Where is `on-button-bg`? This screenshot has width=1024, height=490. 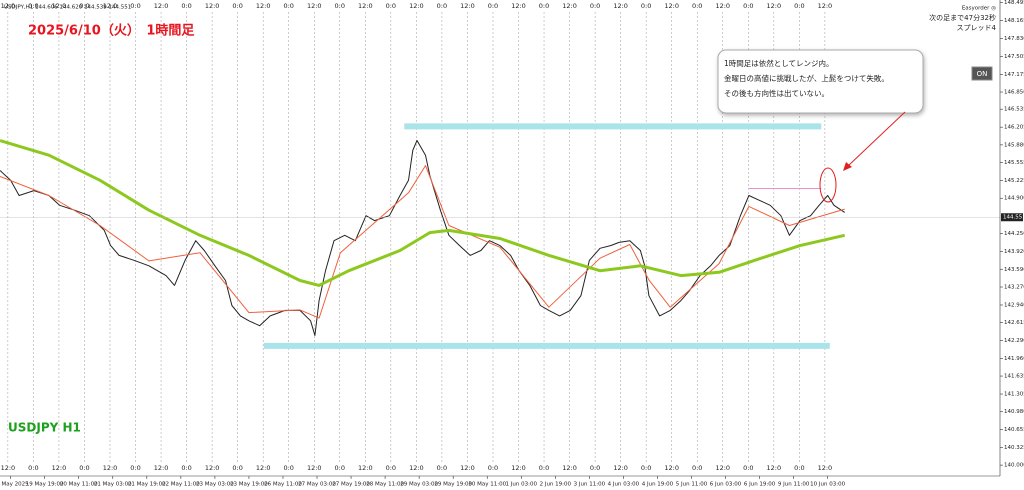 on-button-bg is located at coordinates (982, 73).